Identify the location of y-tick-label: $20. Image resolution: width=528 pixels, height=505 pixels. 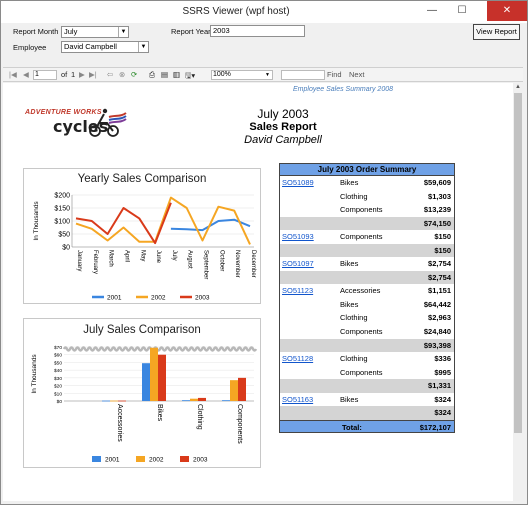
(58, 387).